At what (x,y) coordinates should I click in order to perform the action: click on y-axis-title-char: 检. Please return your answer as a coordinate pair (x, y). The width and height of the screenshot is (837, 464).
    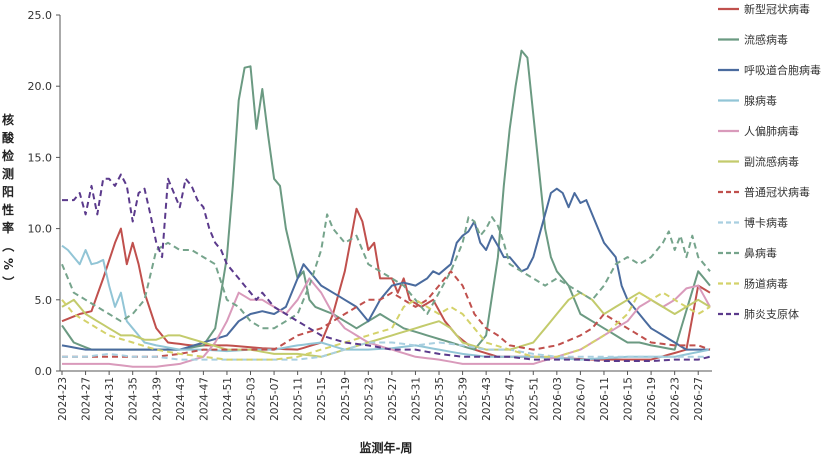
    Looking at the image, I should click on (8, 155).